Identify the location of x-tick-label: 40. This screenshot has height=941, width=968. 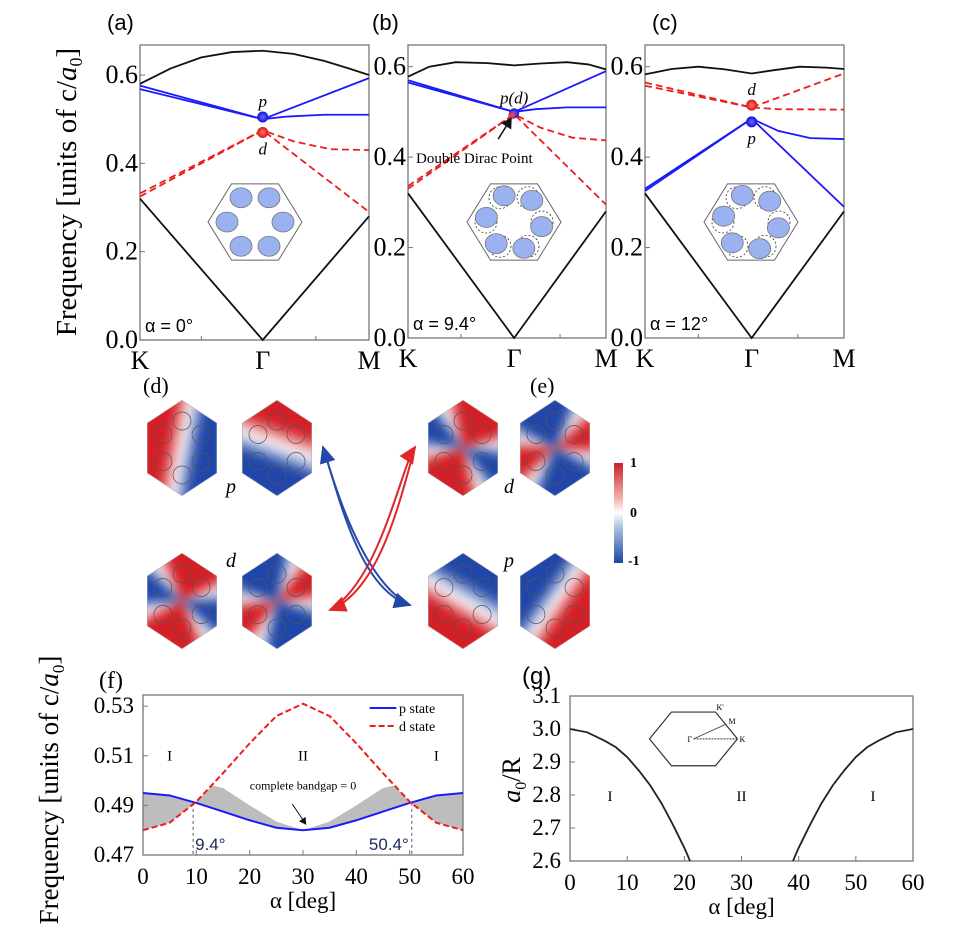
(356, 876).